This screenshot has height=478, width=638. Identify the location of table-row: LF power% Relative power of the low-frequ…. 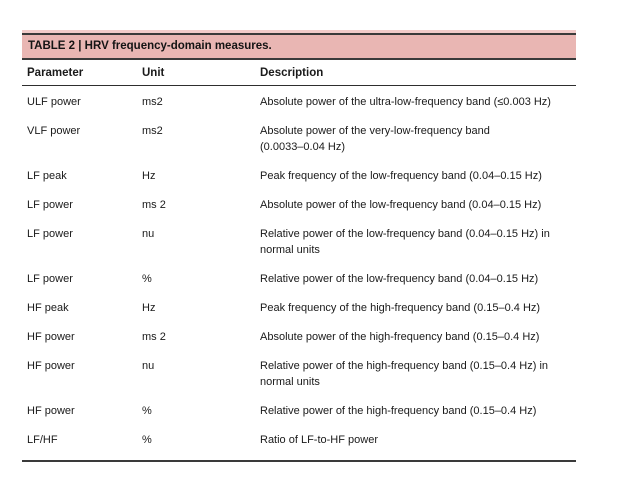
(299, 278).